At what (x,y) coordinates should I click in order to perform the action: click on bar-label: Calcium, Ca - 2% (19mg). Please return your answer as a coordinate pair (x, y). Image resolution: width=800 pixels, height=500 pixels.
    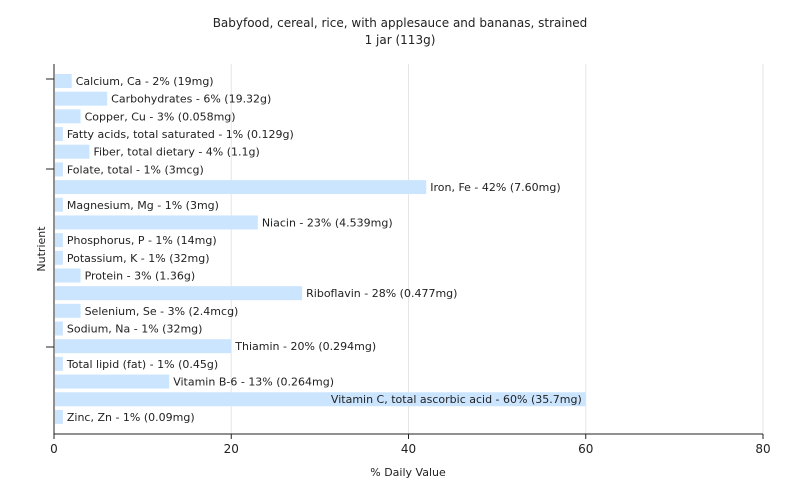
    Looking at the image, I should click on (145, 81).